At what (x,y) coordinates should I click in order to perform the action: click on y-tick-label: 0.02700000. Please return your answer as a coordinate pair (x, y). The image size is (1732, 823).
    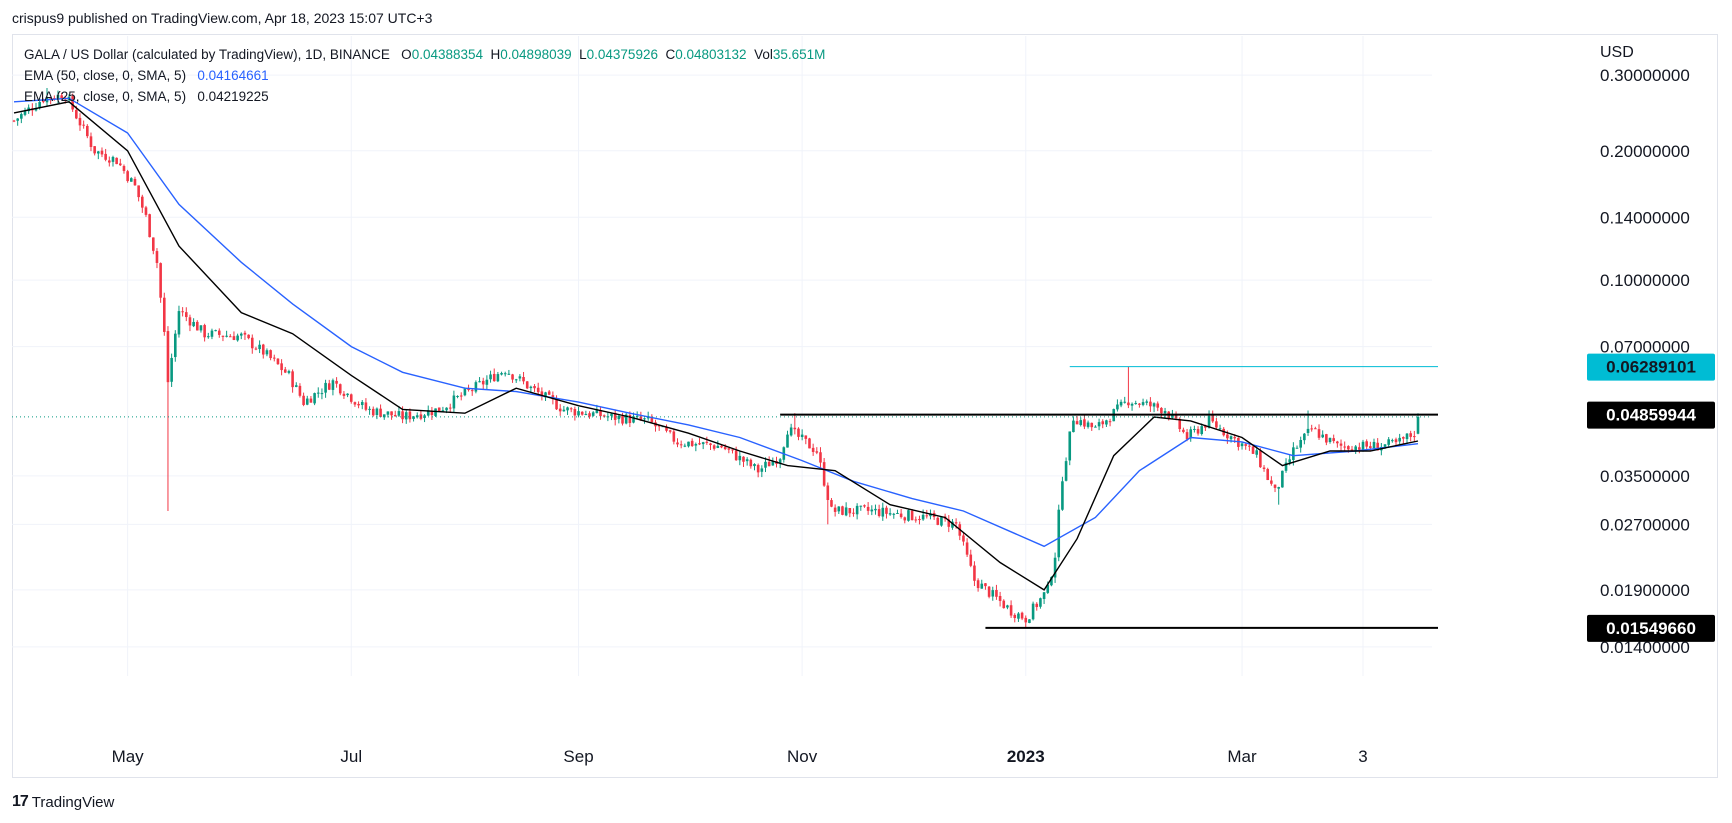
    Looking at the image, I should click on (1645, 524).